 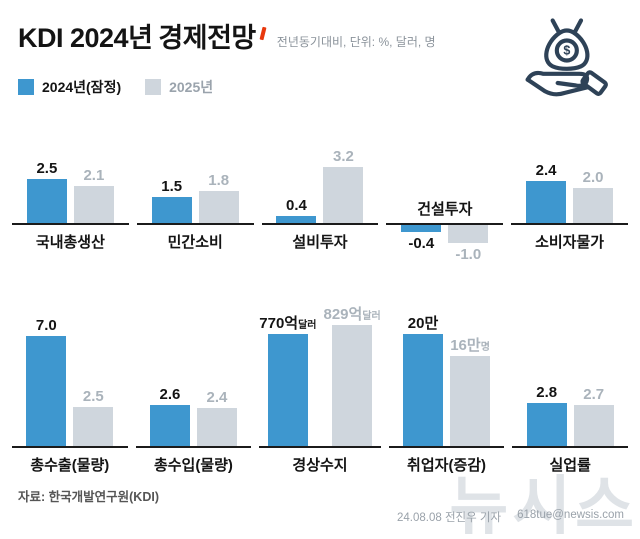 What do you see at coordinates (88, 497) in the screenshot?
I see `source-note: 자료: 한국개발연구원(KDI)` at bounding box center [88, 497].